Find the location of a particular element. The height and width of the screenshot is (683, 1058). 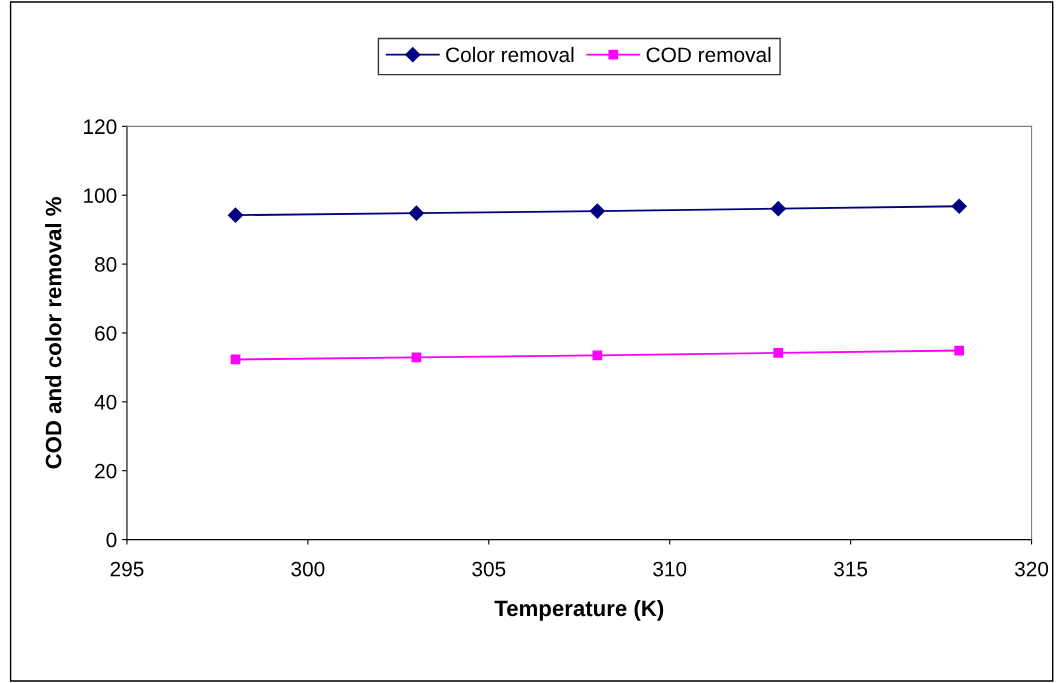

y-tick-label: 20 is located at coordinates (106, 471).